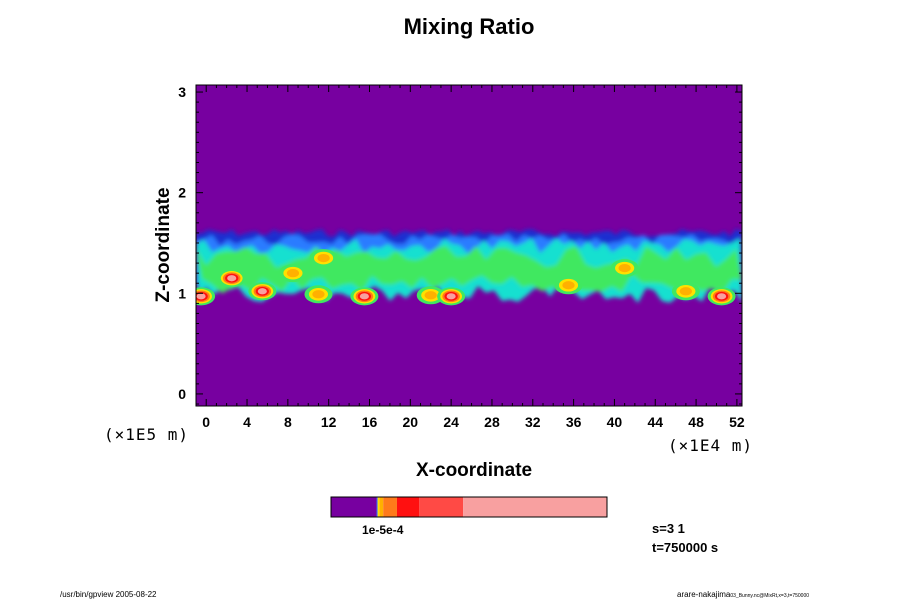 Image resolution: width=900 pixels, height=600 pixels. Describe the element at coordinates (492, 422) in the screenshot. I see `x-tick-label: 28` at that location.